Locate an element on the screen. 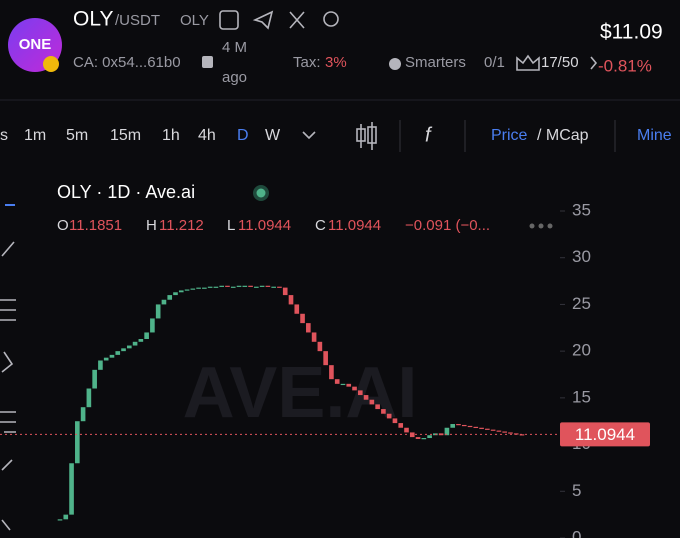  more-dots is located at coordinates (541, 226).